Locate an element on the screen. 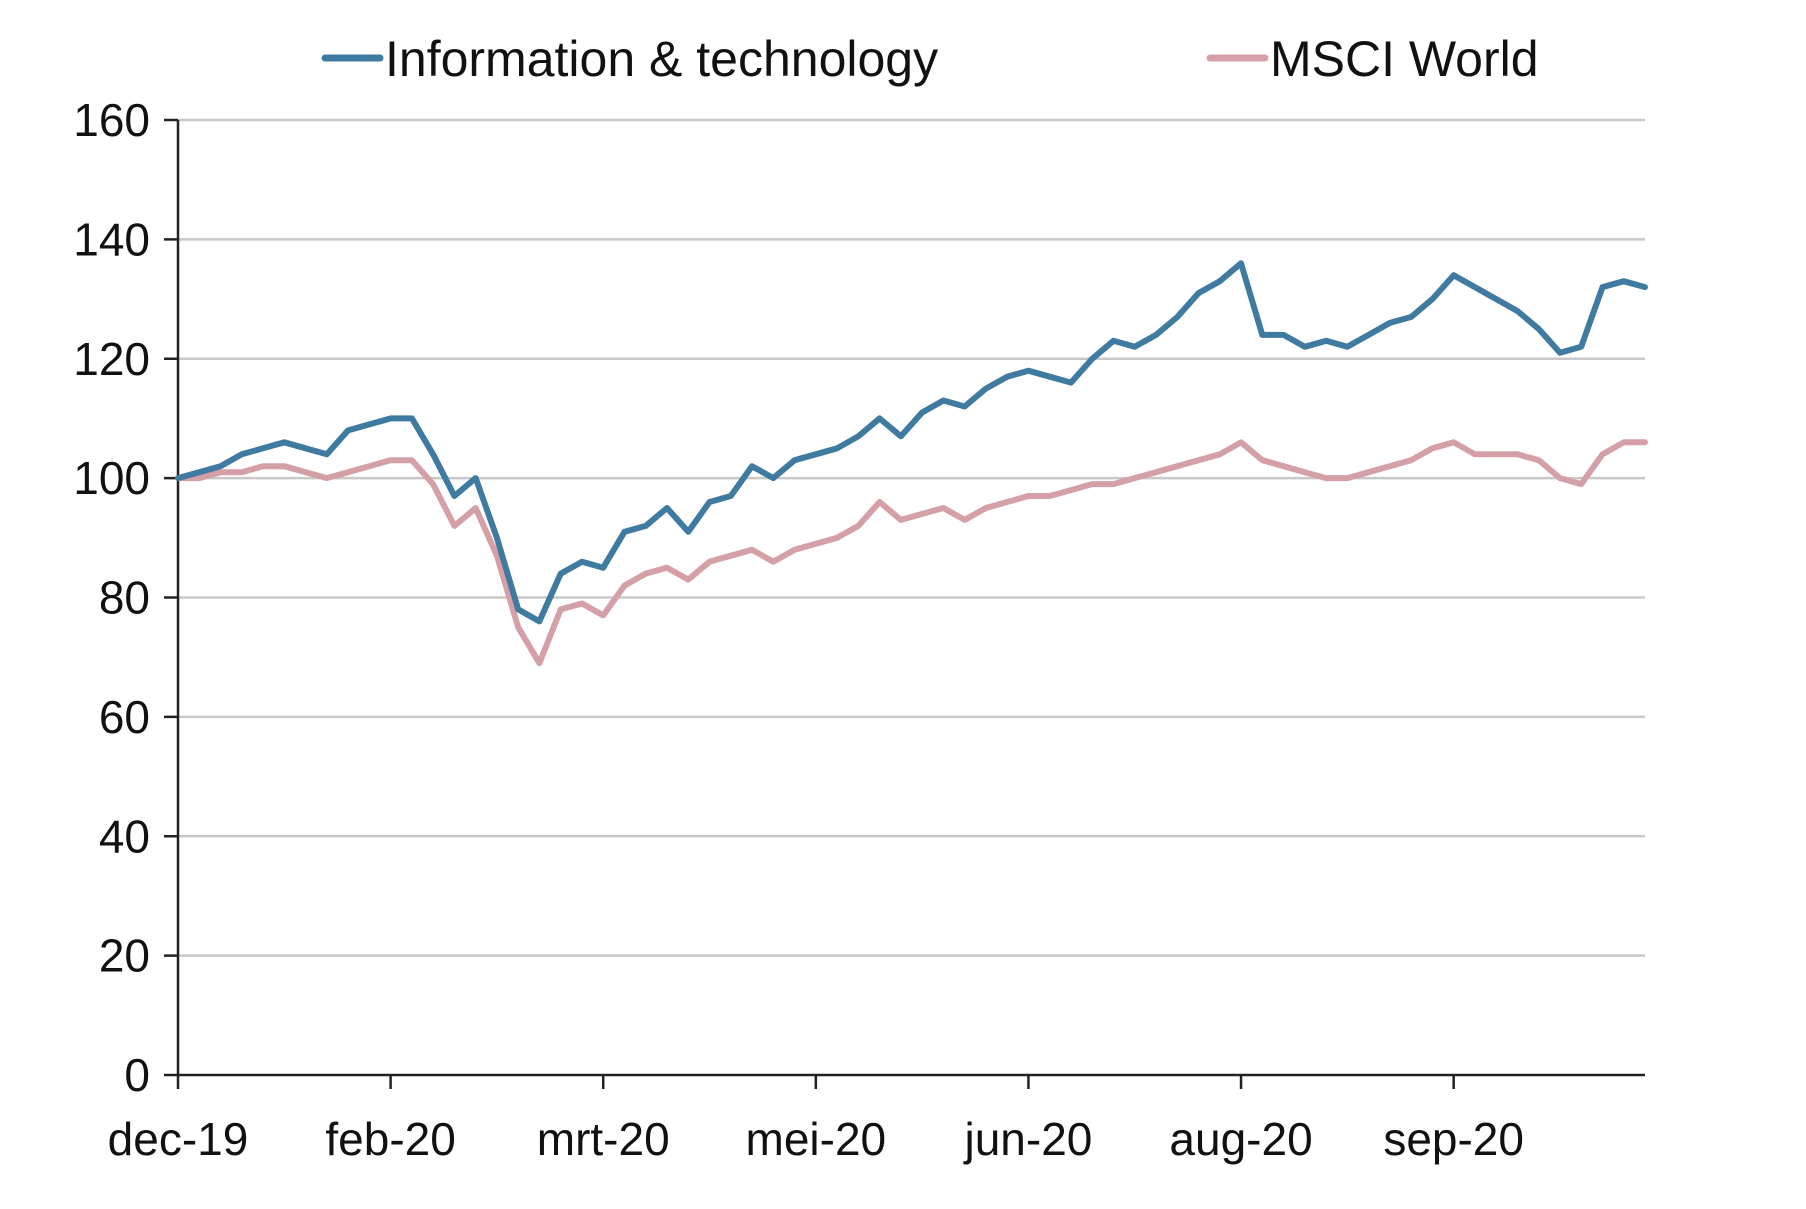 The height and width of the screenshot is (1209, 1806). legend-label: Information & technology is located at coordinates (661, 59).